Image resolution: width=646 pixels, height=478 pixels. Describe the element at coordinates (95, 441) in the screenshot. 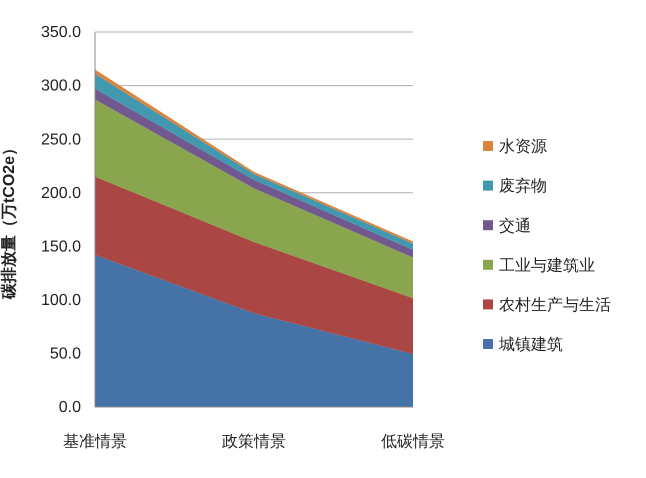

I see `x-tick-label: 基准情景` at that location.